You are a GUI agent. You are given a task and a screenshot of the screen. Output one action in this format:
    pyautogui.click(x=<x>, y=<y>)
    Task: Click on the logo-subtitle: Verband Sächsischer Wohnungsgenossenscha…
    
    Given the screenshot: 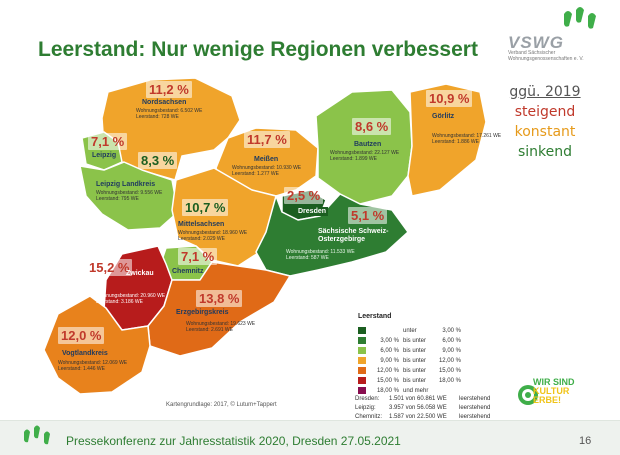 What is the action you would take?
    pyautogui.click(x=546, y=56)
    